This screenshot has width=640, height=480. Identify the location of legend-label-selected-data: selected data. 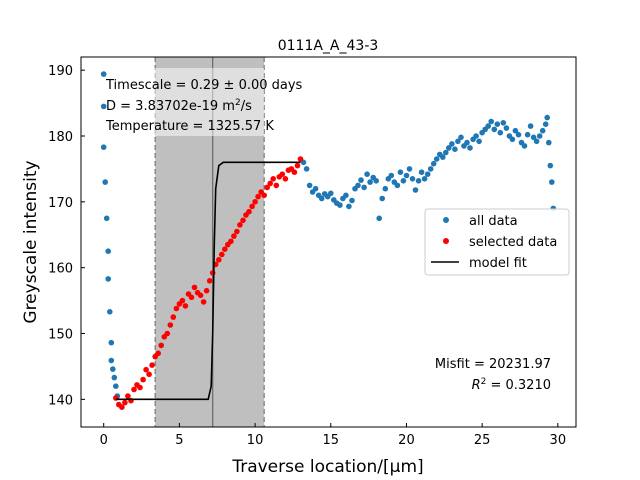
(513, 242).